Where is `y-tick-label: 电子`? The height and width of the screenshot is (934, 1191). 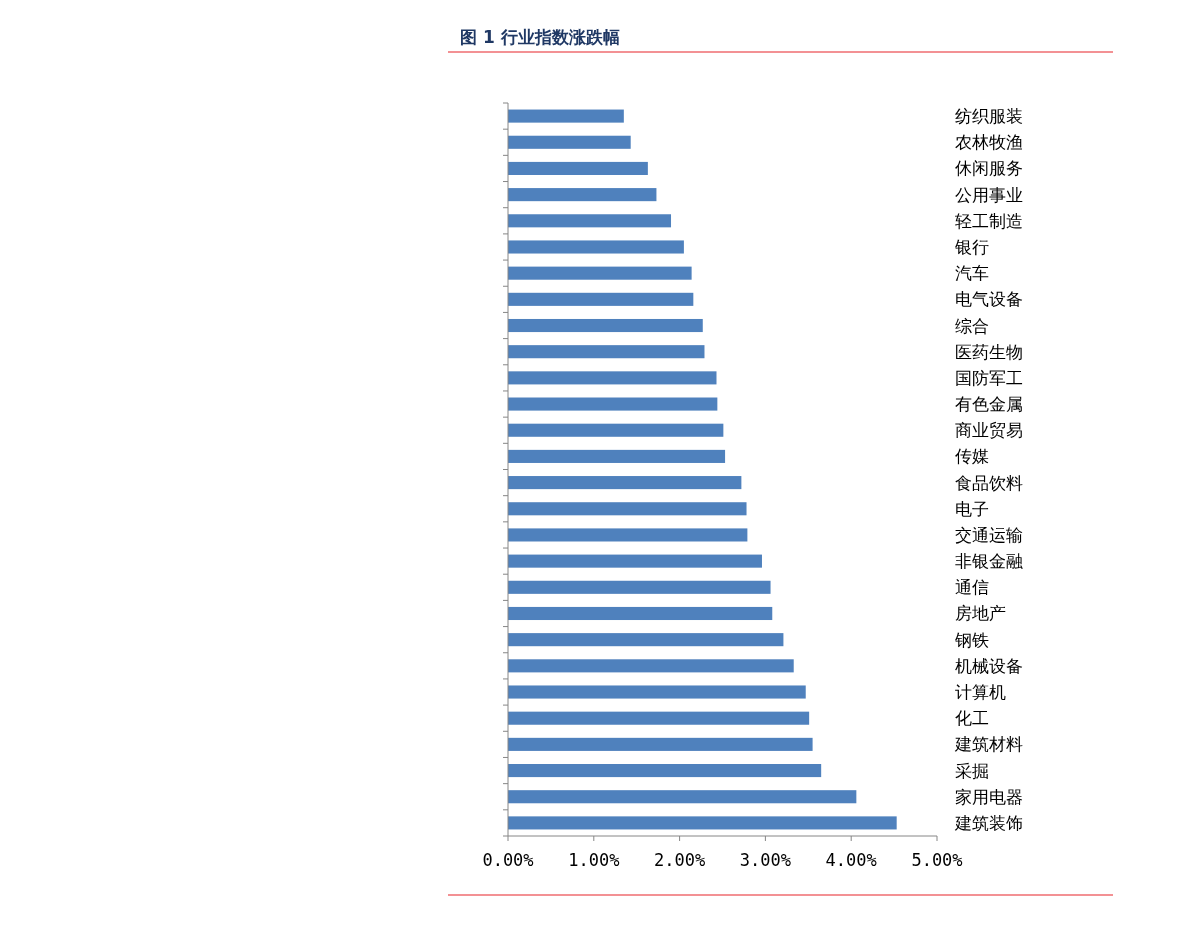
y-tick-label: 电子 is located at coordinates (972, 508).